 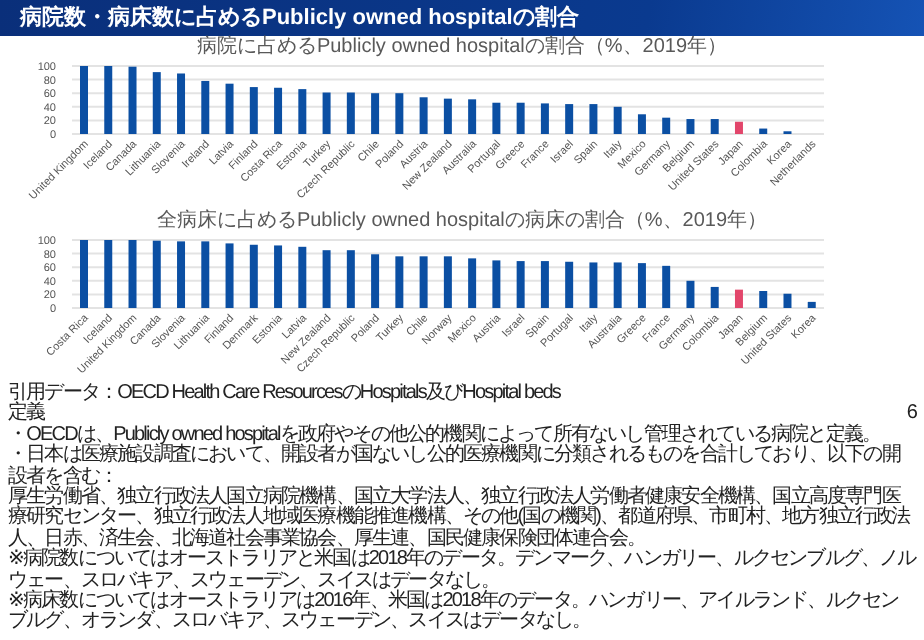 I want to click on text: 引用データ：OECD Health Care ResourcesのHospitals及びHospital beds, so click(x=285, y=393).